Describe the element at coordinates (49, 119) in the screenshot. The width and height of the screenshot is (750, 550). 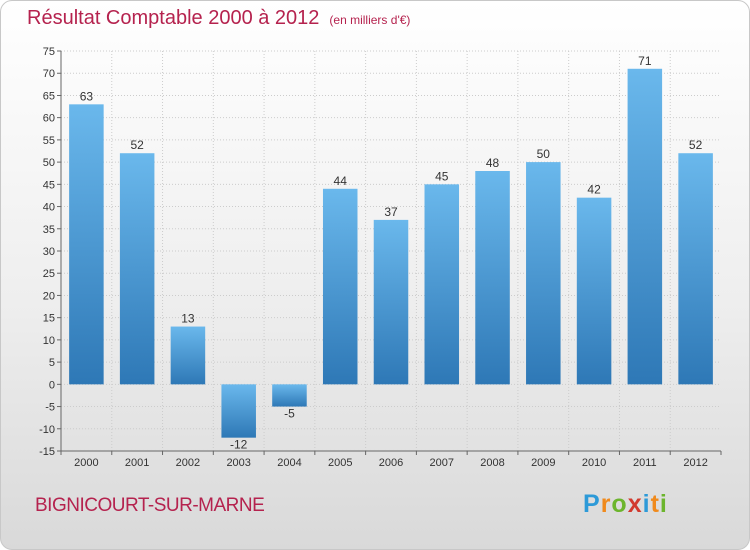
I see `y-tick-label: 60` at that location.